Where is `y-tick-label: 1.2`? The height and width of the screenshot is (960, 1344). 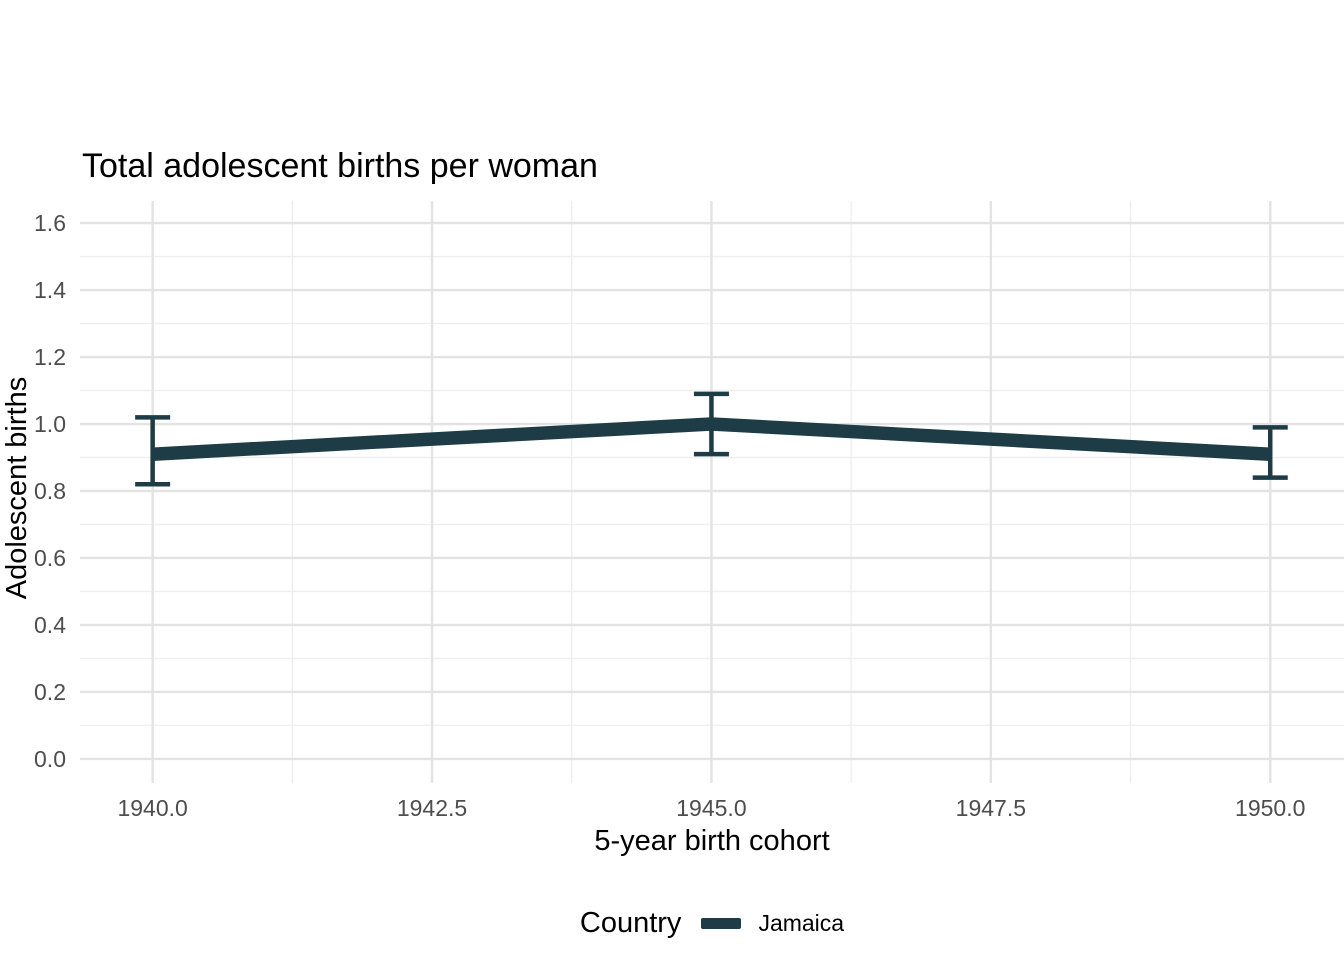 y-tick-label: 1.2 is located at coordinates (50, 357).